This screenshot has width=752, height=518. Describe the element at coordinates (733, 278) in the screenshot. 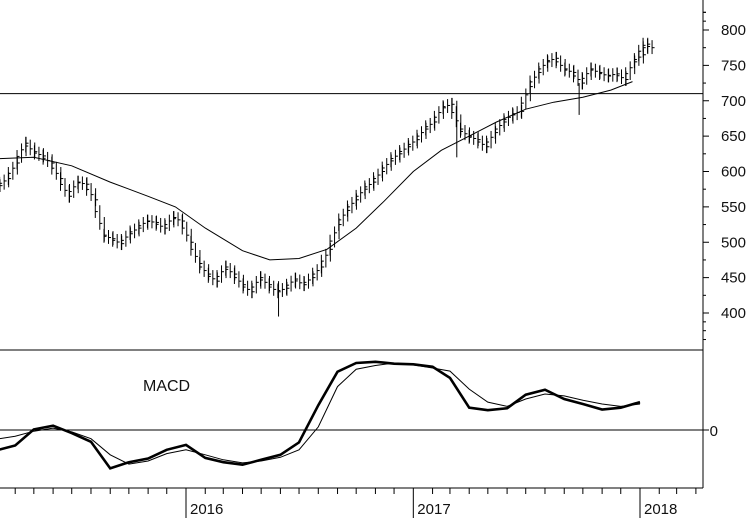

I see `y-tick-label: 450` at that location.